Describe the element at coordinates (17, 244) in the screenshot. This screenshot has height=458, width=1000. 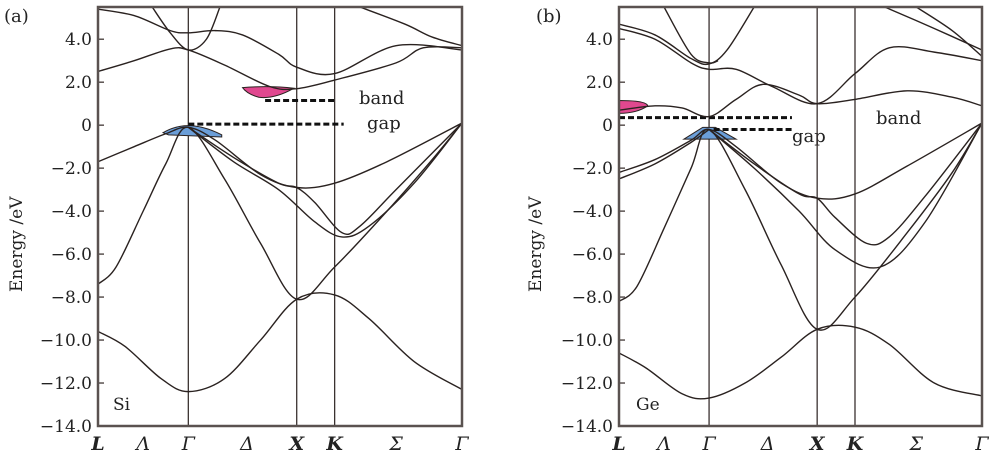
I see `y-axis-label-a: Energy /eV` at that location.